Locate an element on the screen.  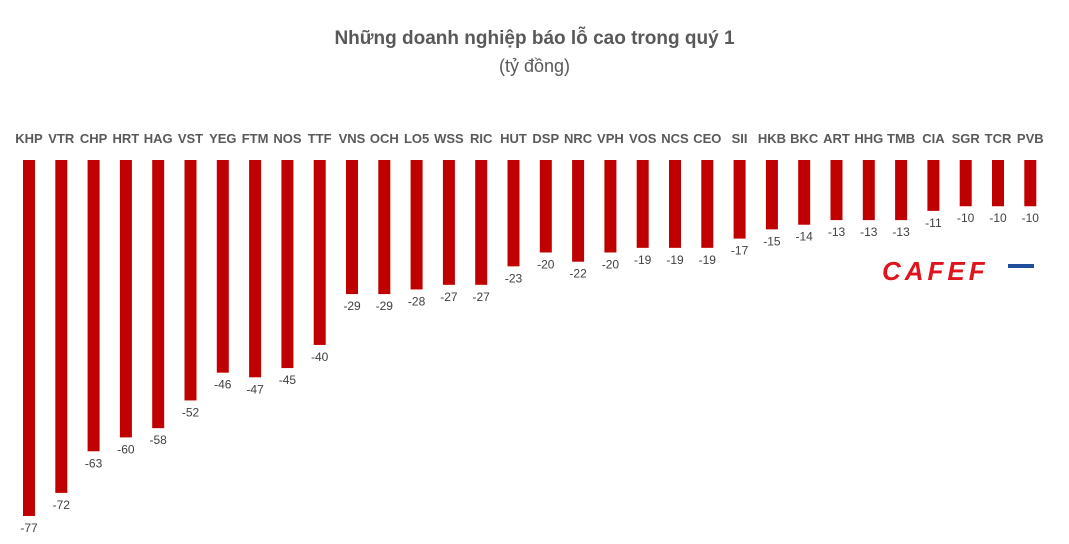
category-label: VOS is located at coordinates (643, 138).